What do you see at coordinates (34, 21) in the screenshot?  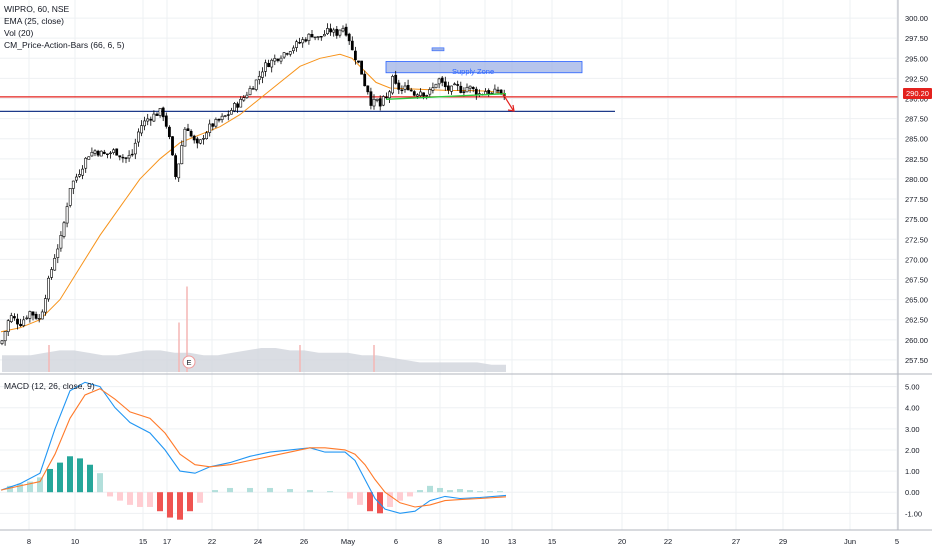 I see `ema-legend: EMA (25, close)` at bounding box center [34, 21].